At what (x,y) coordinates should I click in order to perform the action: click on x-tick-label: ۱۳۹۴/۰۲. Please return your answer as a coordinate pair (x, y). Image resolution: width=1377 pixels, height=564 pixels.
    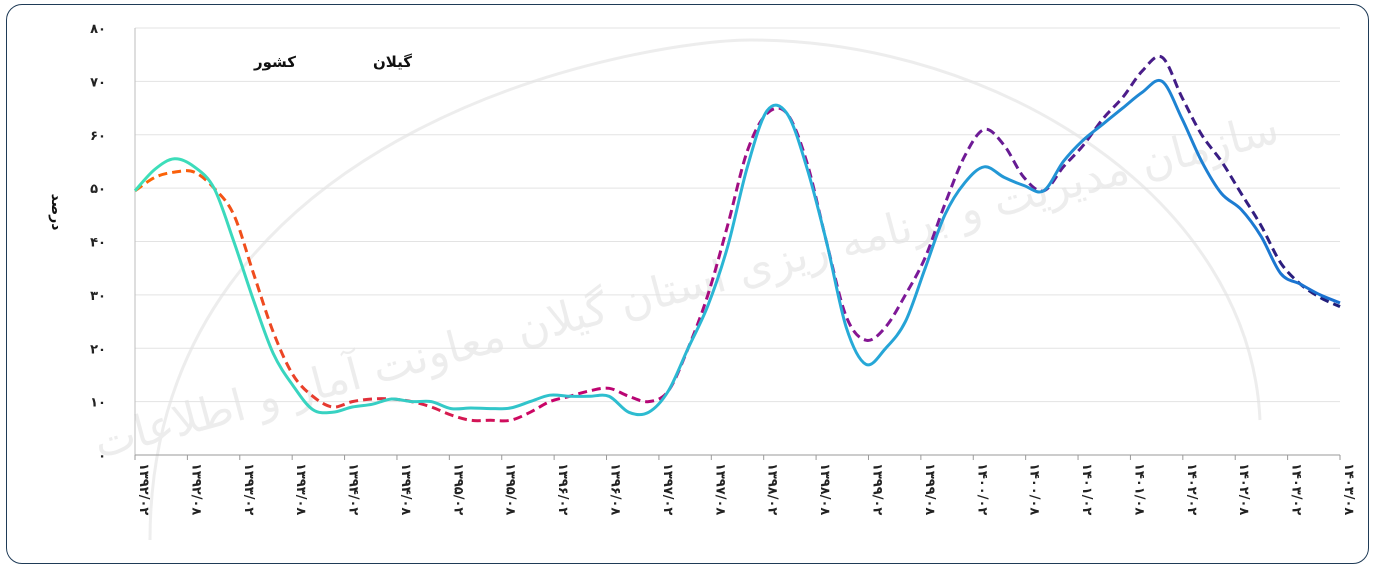
    Looking at the image, I should click on (353, 489).